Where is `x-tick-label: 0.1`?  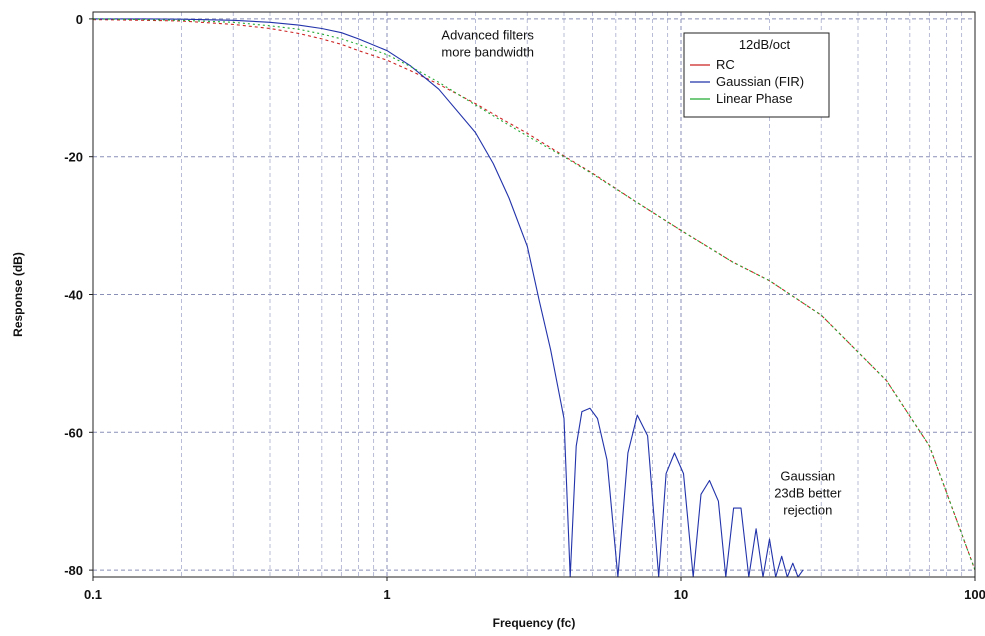
x-tick-label: 0.1 is located at coordinates (93, 594).